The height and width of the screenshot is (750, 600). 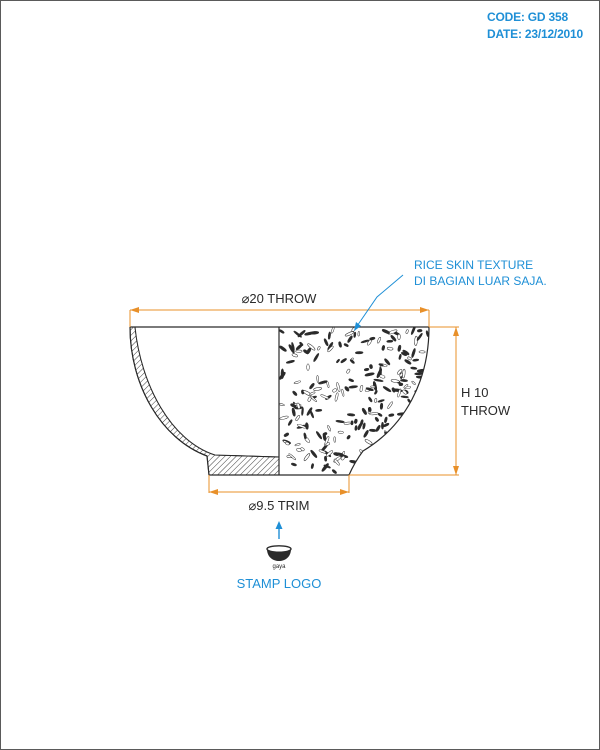 What do you see at coordinates (474, 392) in the screenshot?
I see `height-label-line1: H 10` at bounding box center [474, 392].